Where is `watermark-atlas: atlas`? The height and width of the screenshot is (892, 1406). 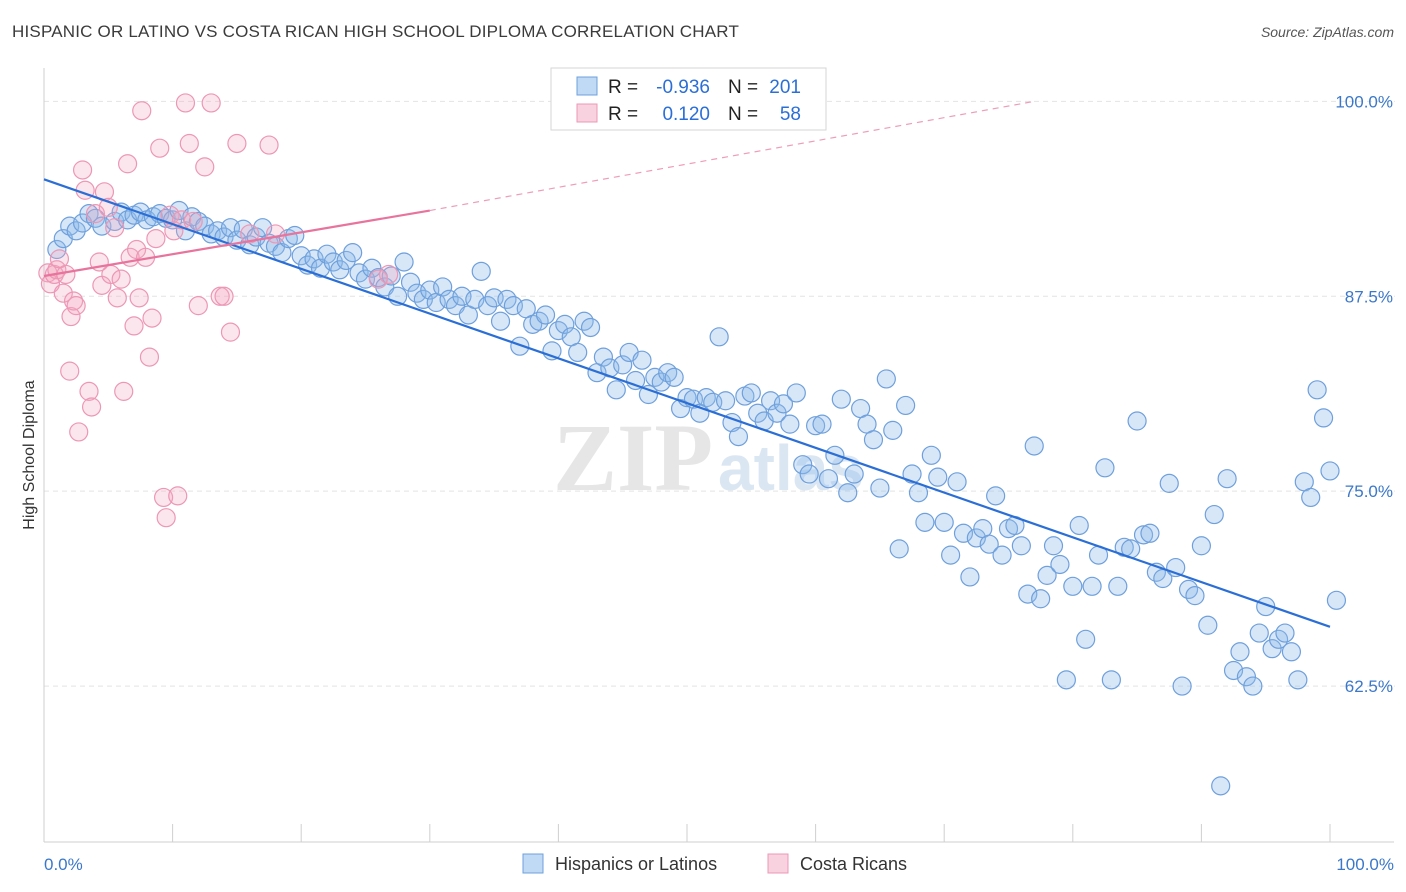 watermark-atlas: atlas is located at coordinates (791, 468).